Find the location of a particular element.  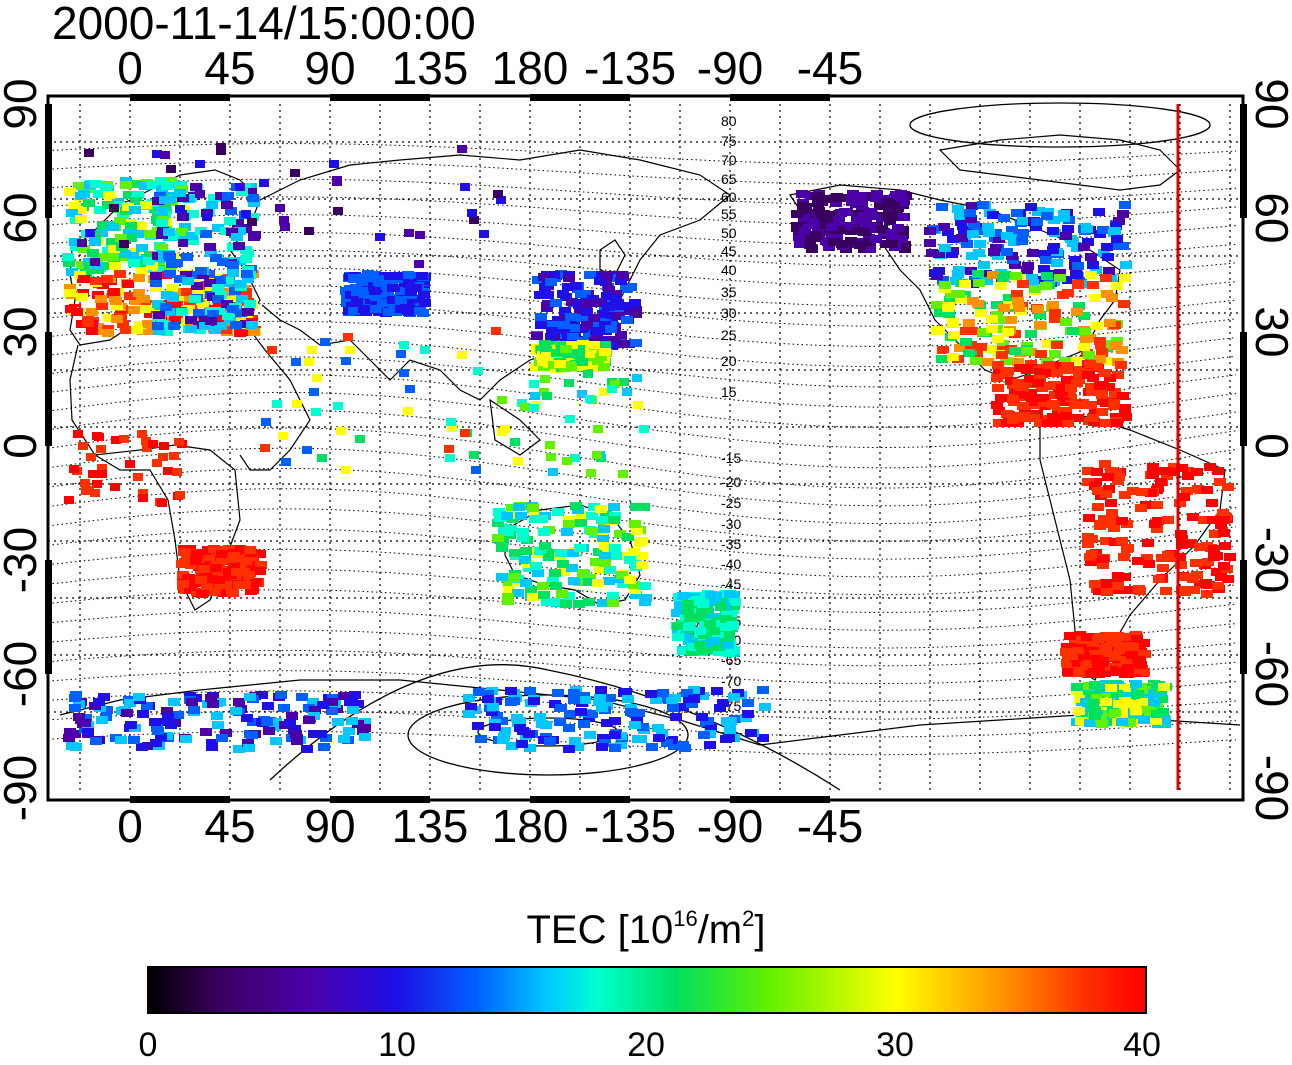

lon-tick-top: -135 is located at coordinates (630, 68).